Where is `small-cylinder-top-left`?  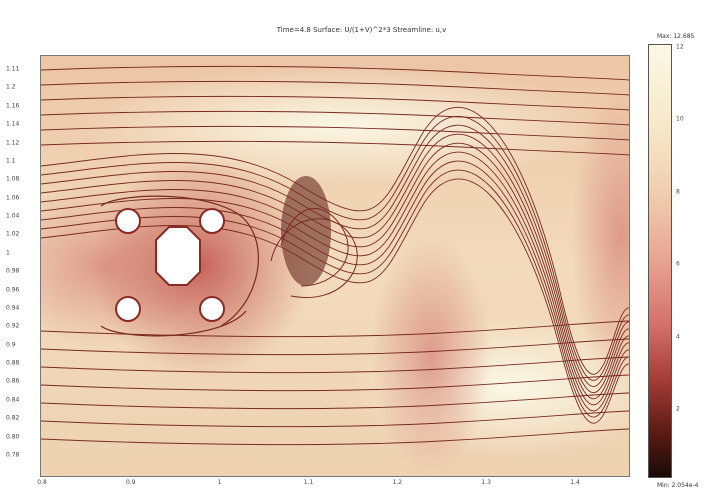 small-cylinder-top-left is located at coordinates (128, 221).